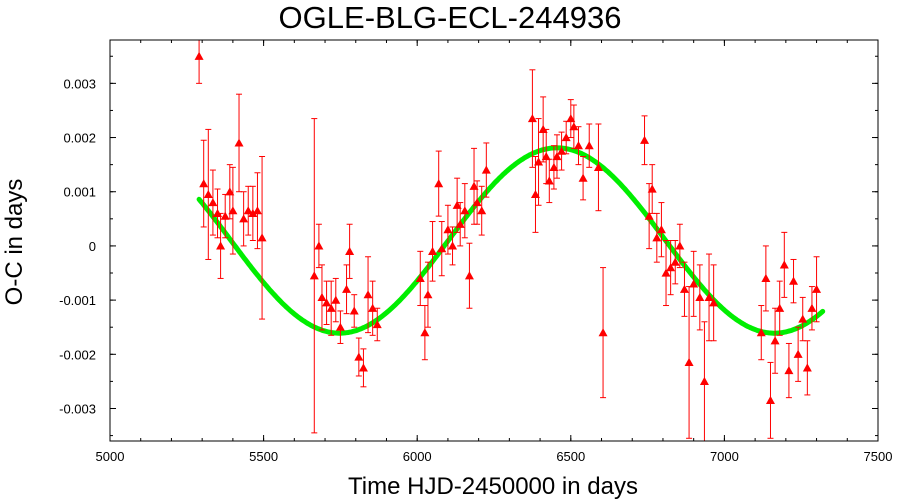 The image size is (900, 500). I want to click on x-tick-label: 5000, so click(110, 456).